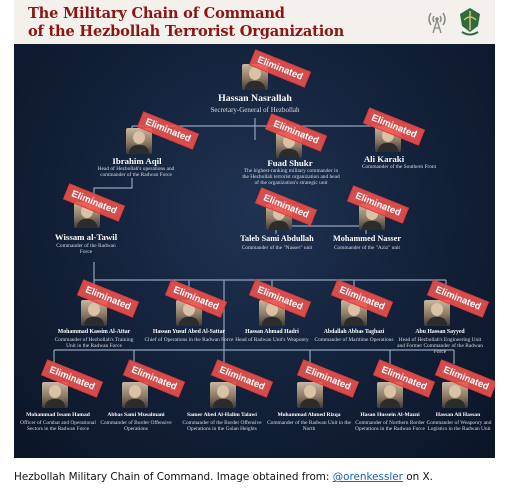 The height and width of the screenshot is (496, 506). I want to click on node-name: Mohammad Ahmed Rizqa, so click(309, 415).